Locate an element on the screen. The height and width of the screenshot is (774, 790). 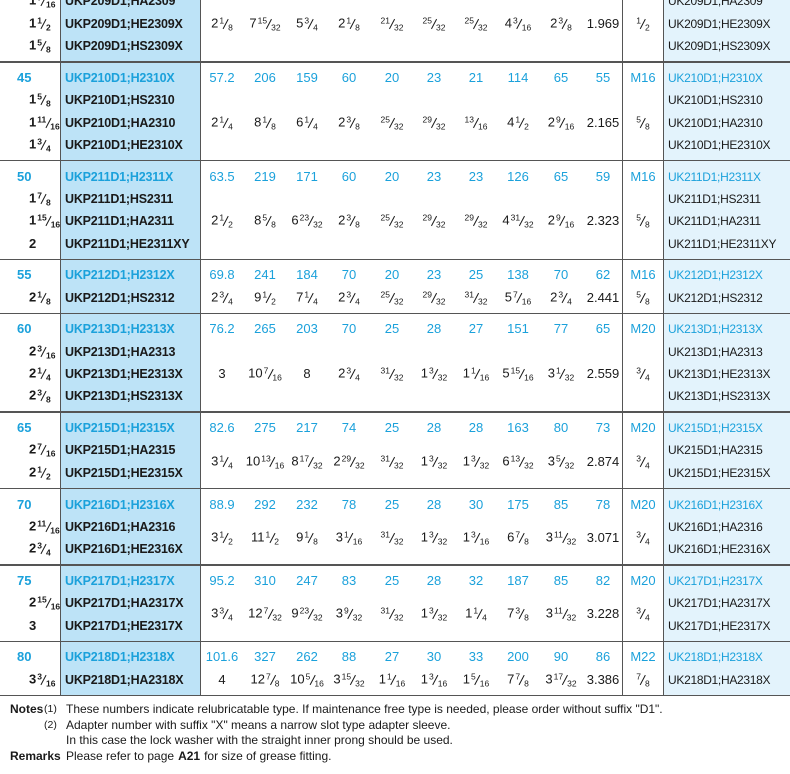
dimension-inch: 92332 is located at coordinates (306, 614).